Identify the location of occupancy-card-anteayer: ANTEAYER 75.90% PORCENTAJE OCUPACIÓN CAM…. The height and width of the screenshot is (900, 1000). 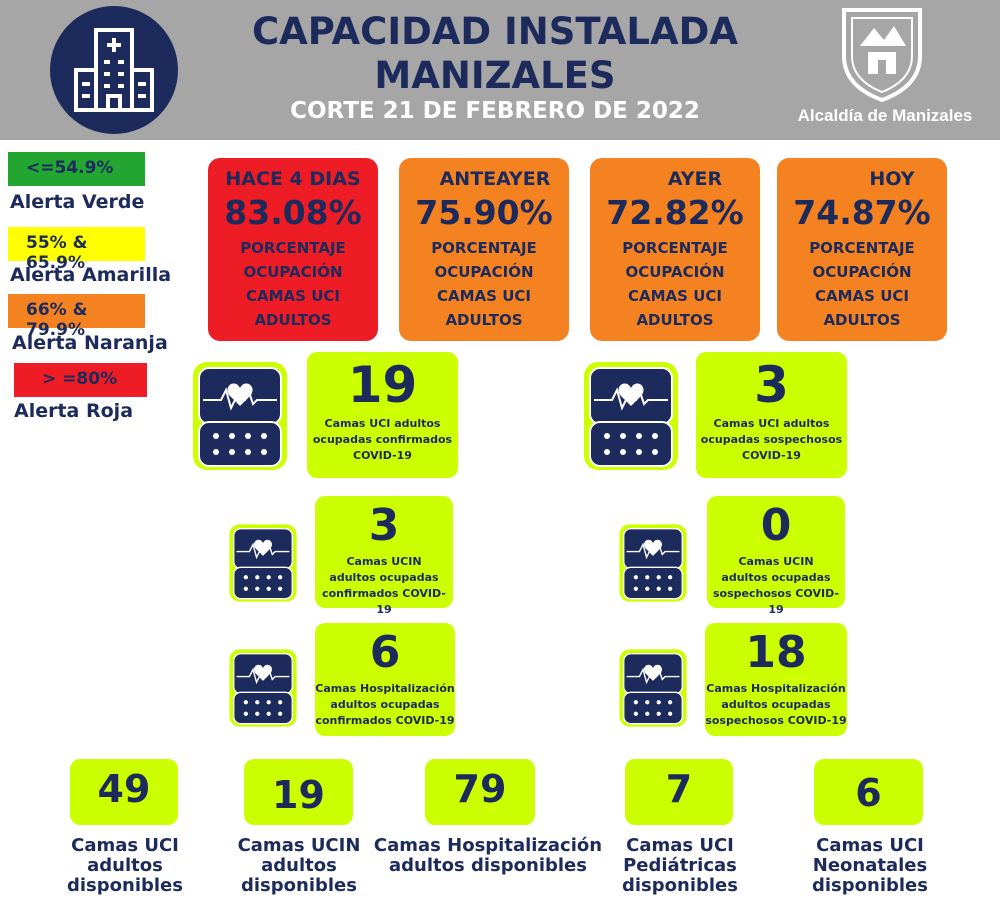
(484, 249).